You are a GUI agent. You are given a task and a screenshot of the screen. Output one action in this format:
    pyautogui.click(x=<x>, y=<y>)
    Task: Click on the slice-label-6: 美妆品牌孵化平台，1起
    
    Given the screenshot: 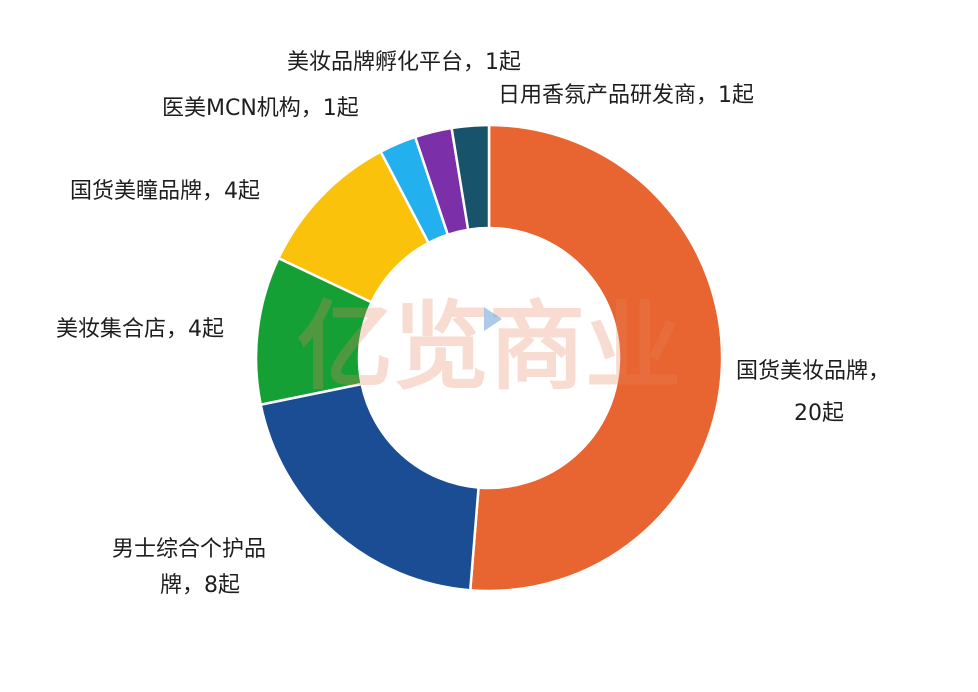 What is the action you would take?
    pyautogui.click(x=404, y=62)
    